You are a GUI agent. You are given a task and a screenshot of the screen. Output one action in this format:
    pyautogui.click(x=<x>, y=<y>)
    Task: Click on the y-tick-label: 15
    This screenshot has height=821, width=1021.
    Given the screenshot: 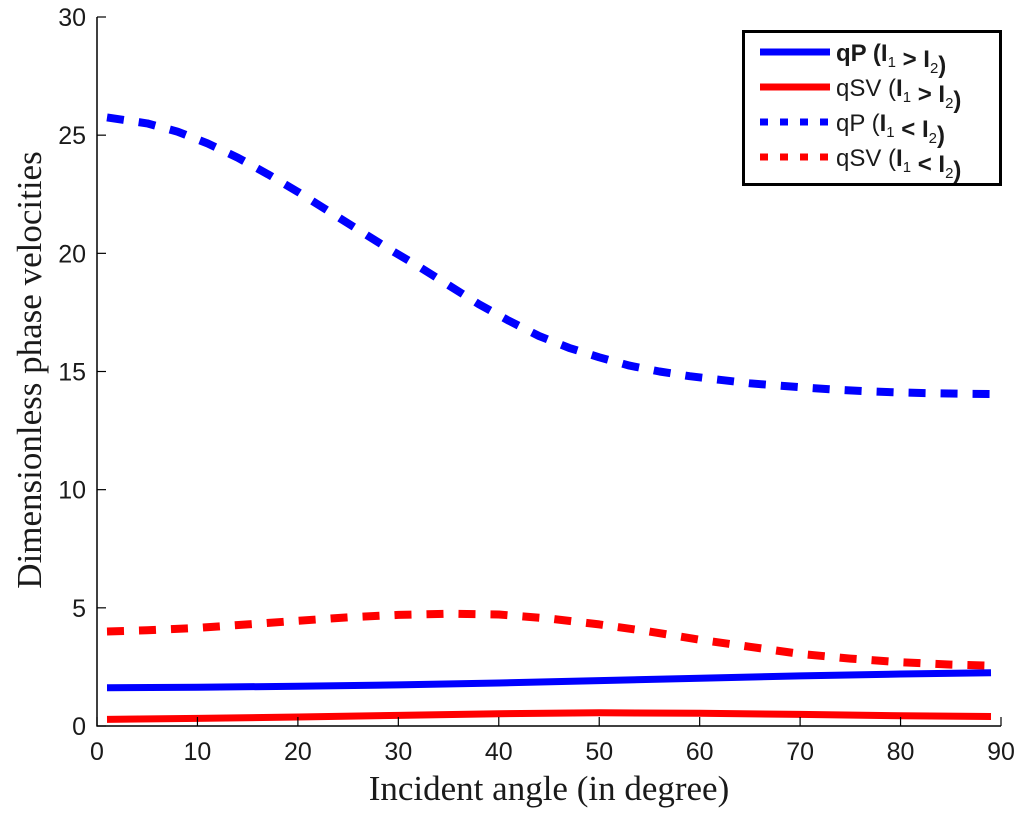 What is the action you would take?
    pyautogui.click(x=72, y=373)
    